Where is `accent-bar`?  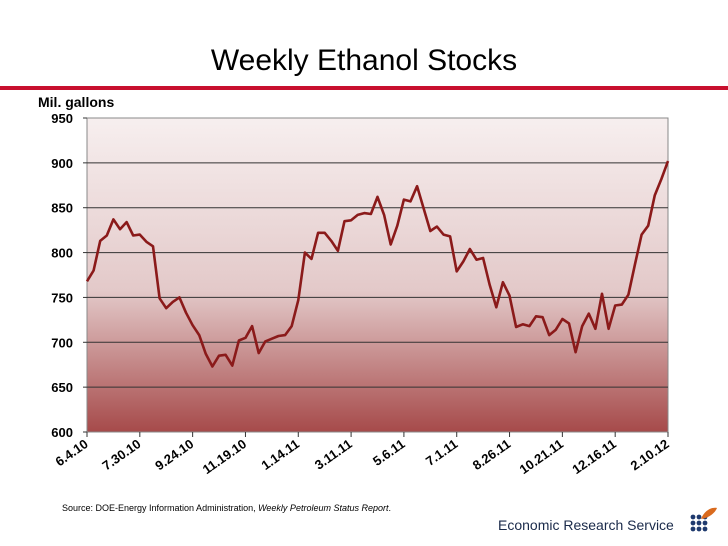
accent-bar is located at coordinates (364, 88).